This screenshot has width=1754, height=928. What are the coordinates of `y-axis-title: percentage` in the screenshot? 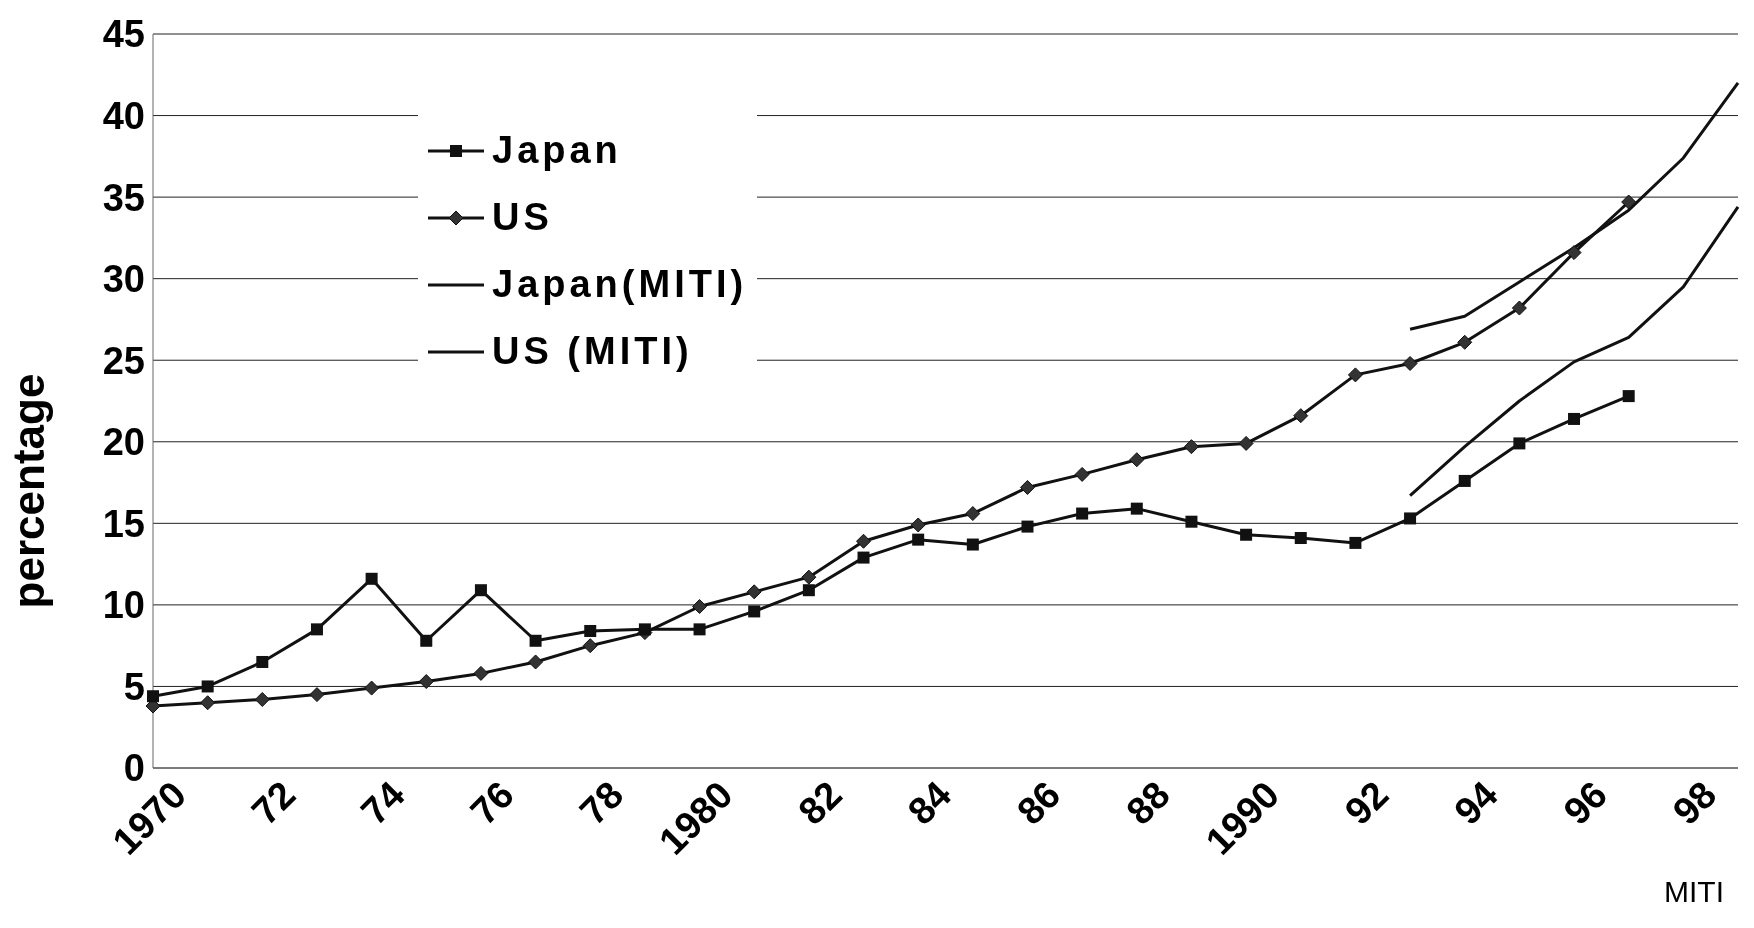 It's located at (28, 491).